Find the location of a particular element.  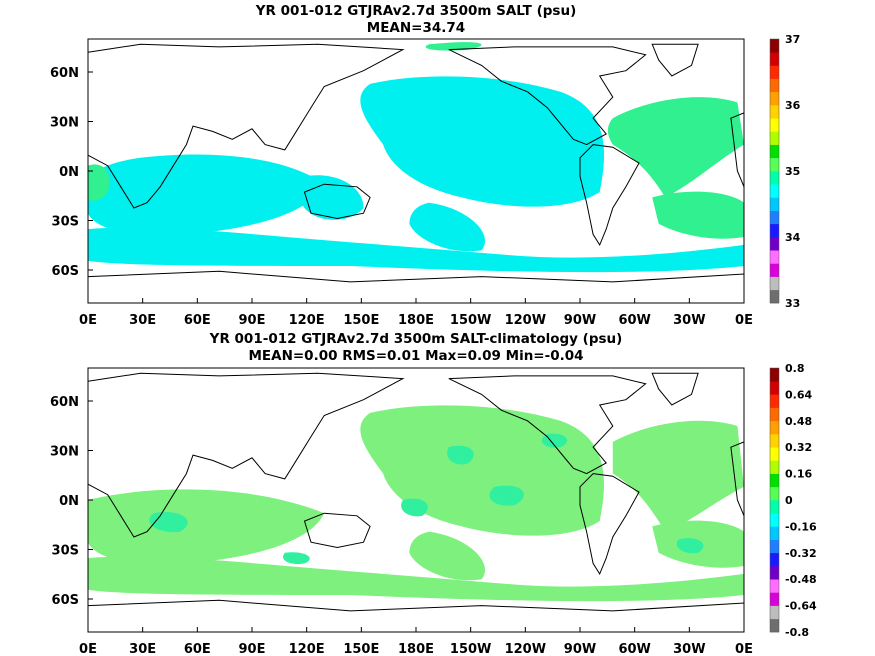

map2-lon-label: 90E is located at coordinates (252, 649).